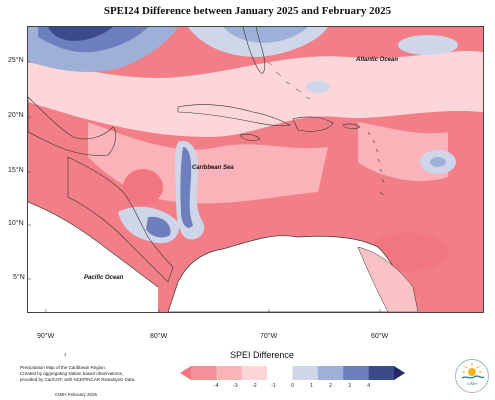 The width and height of the screenshot is (495, 400). I want to click on legend-tick-label: 3, so click(349, 386).